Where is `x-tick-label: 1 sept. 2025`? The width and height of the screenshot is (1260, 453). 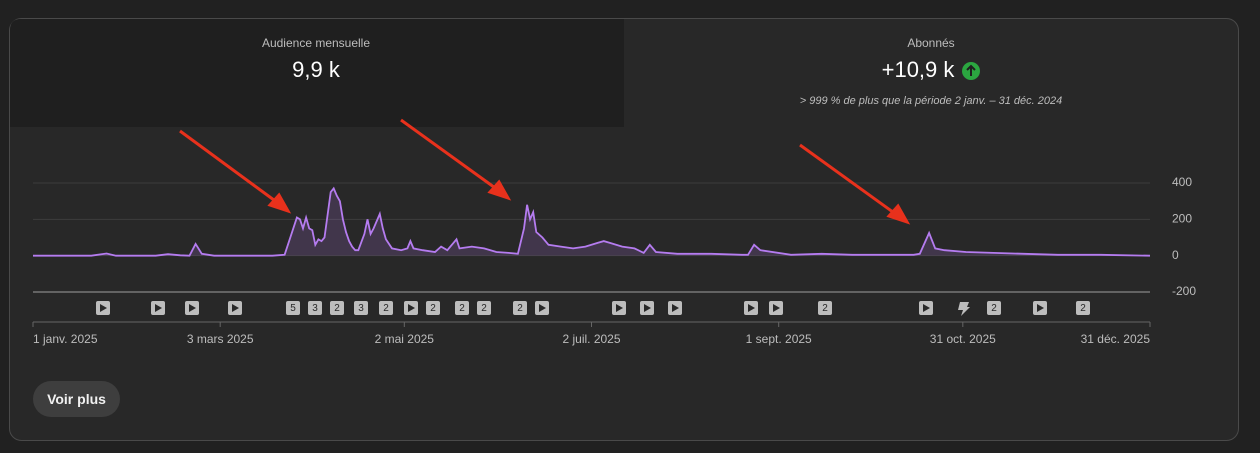 x-tick-label: 1 sept. 2025 is located at coordinates (779, 339).